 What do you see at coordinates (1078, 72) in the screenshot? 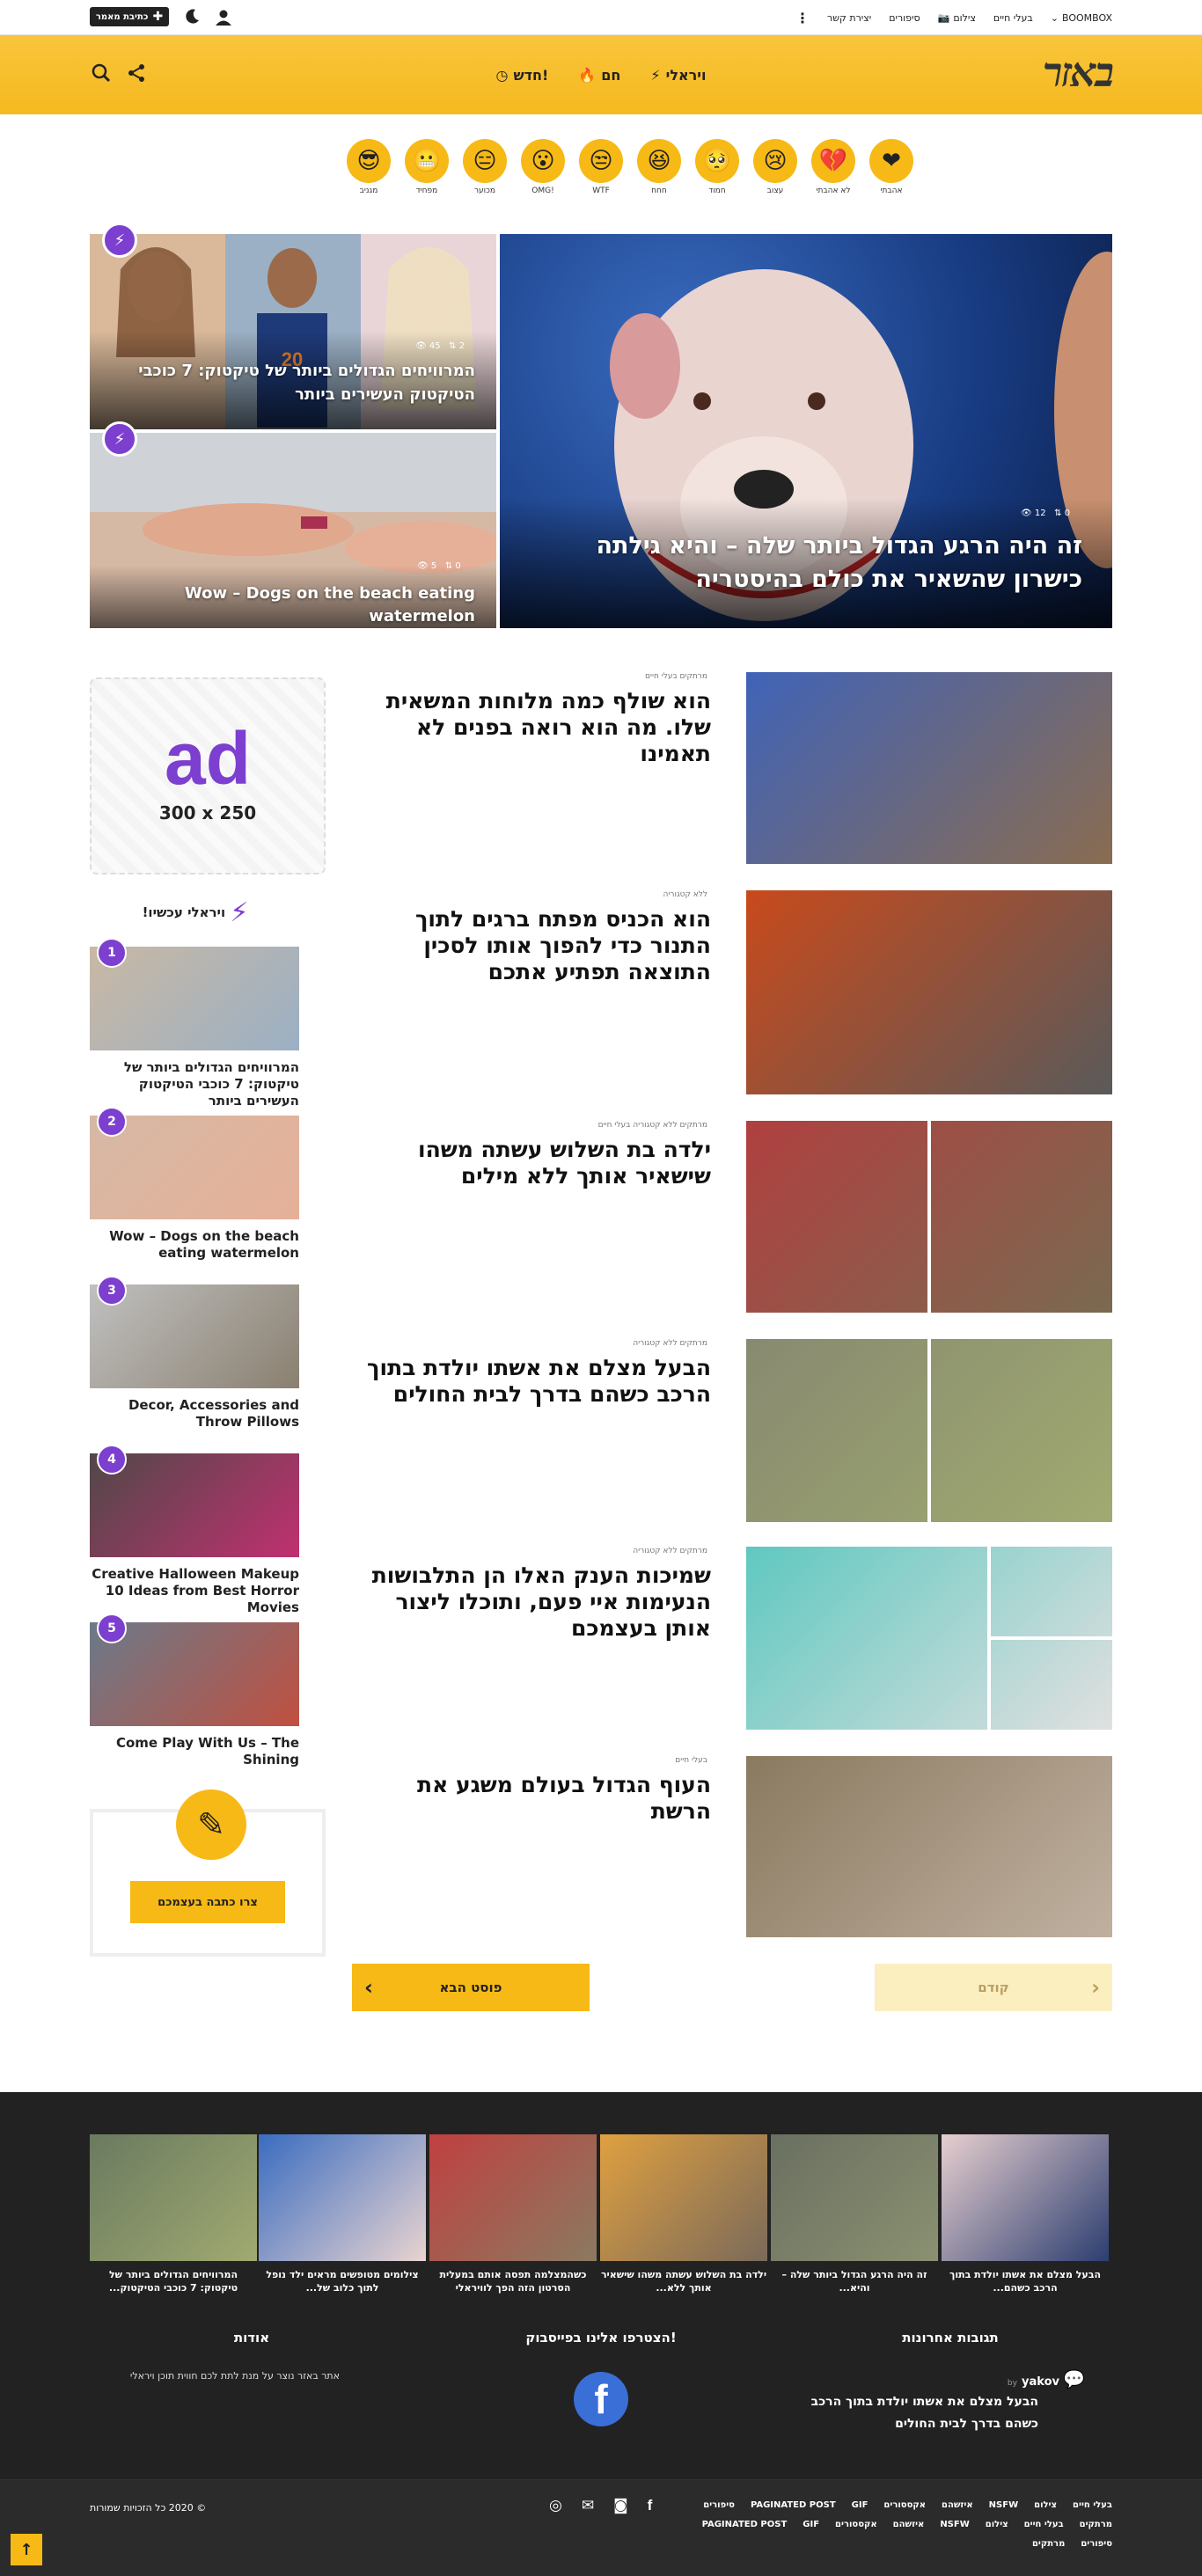
I see `site-logo: באזר` at bounding box center [1078, 72].